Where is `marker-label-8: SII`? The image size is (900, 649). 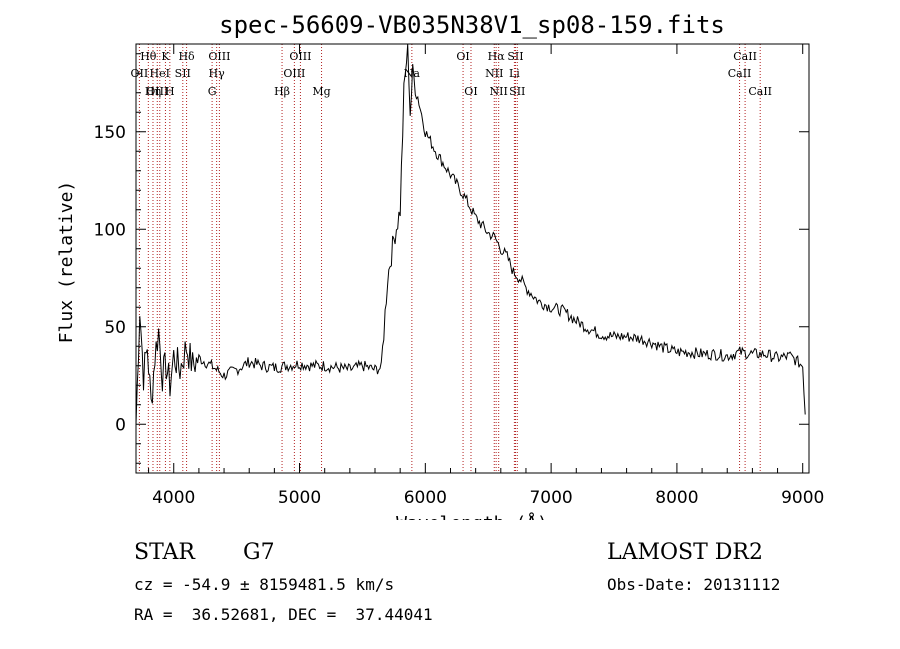
marker-label-8: SII is located at coordinates (183, 73).